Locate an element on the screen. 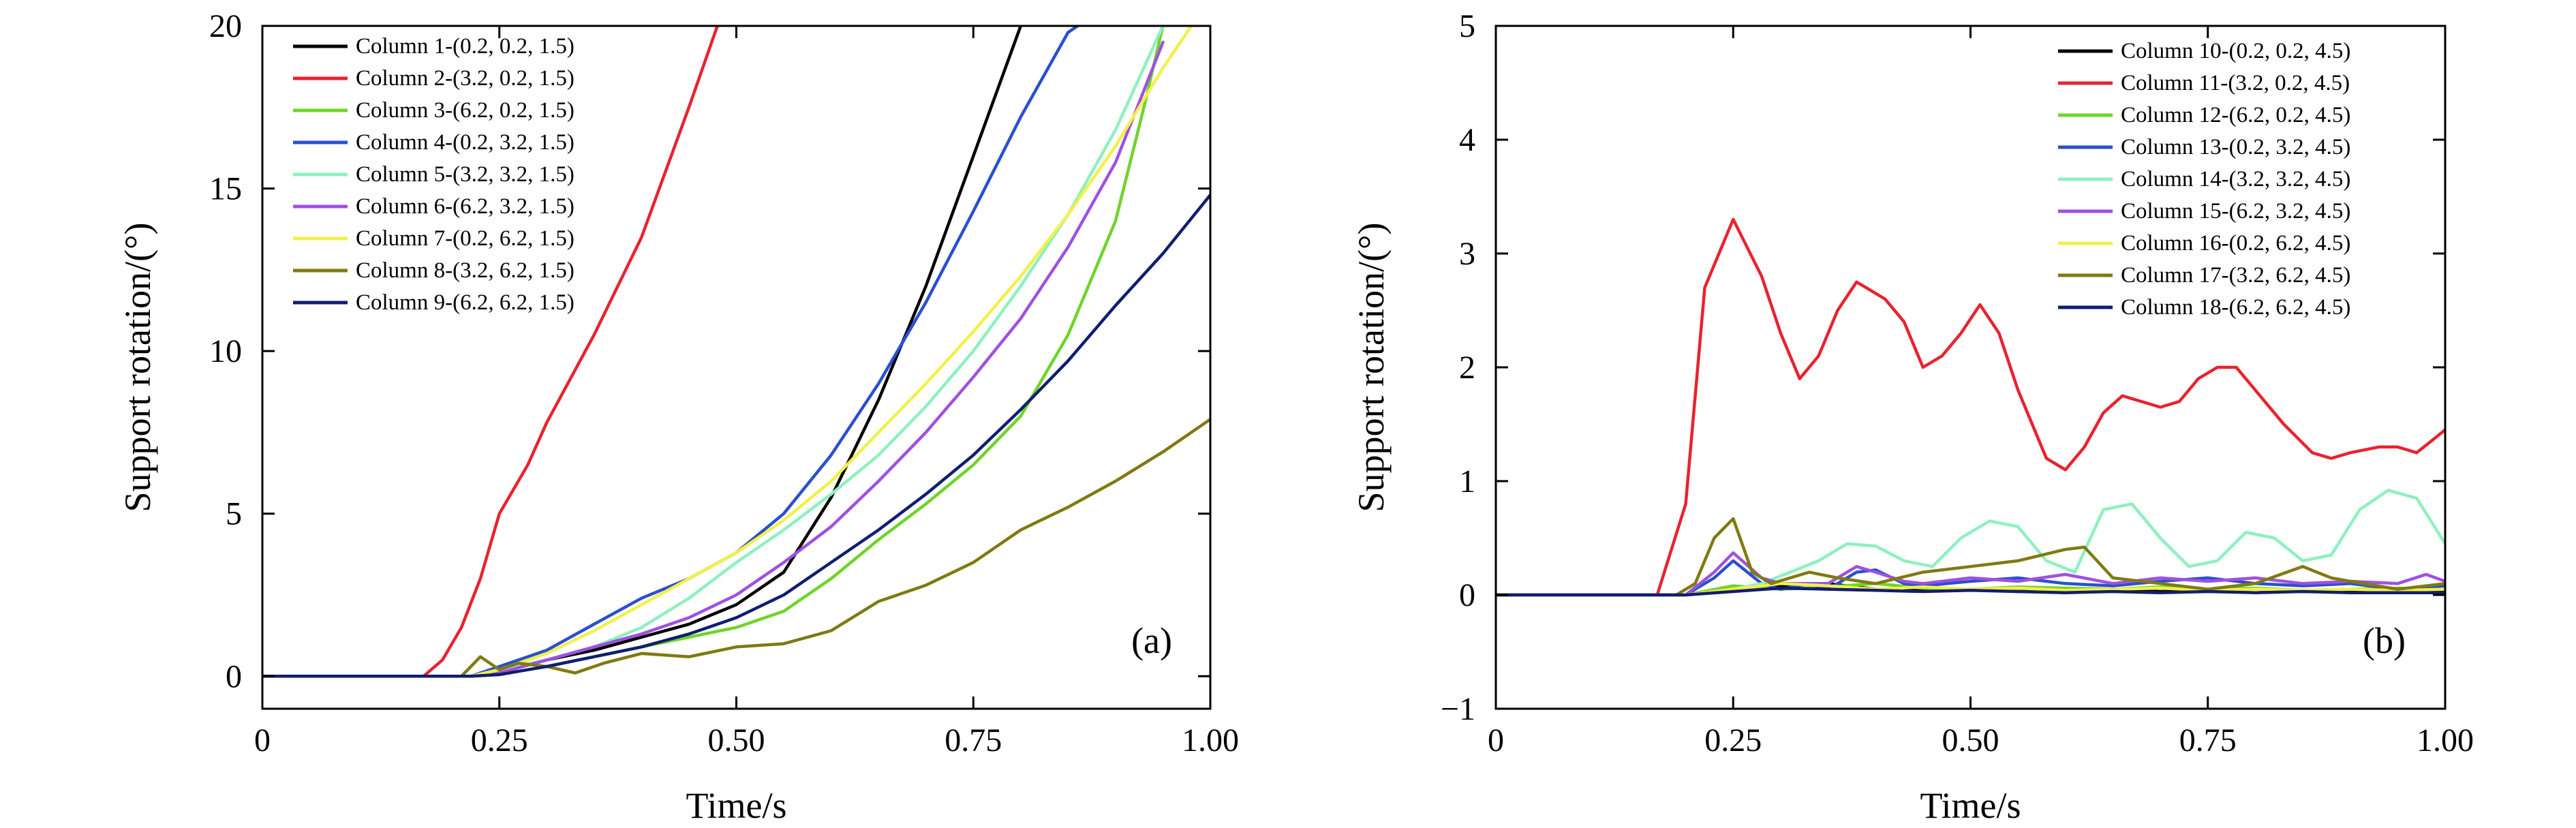 The image size is (2576, 828). y-tick-label: −1 is located at coordinates (1458, 709).